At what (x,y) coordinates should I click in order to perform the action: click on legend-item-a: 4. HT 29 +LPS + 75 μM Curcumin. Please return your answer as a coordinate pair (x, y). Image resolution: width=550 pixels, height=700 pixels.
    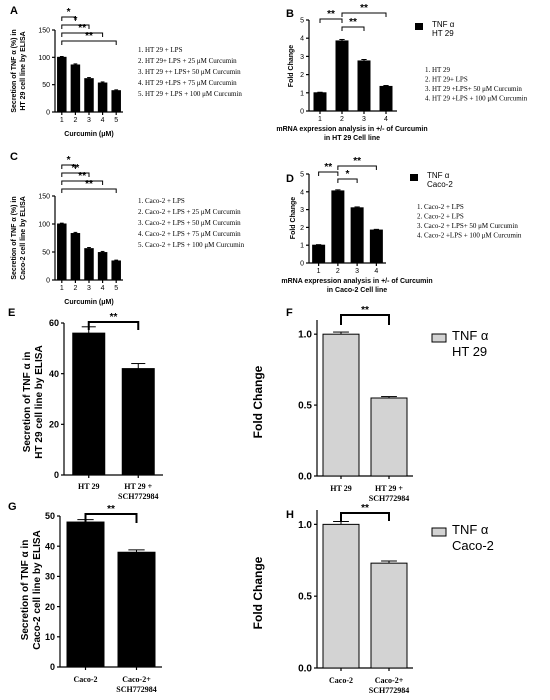
    Looking at the image, I should click on (187, 83).